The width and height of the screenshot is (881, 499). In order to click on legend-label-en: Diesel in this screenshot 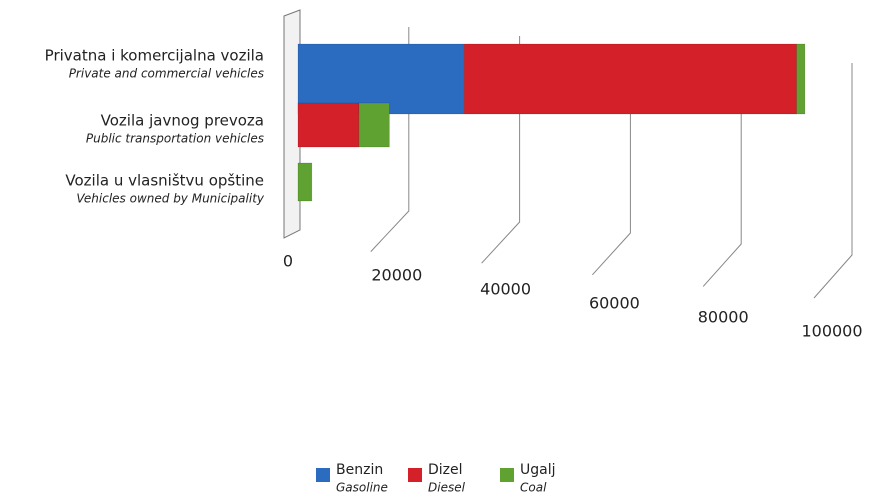, I will do `click(447, 488)`.